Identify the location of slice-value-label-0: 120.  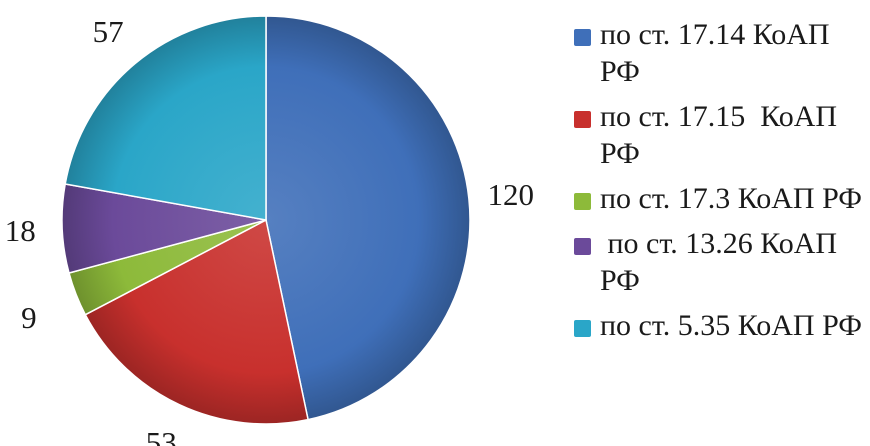
(510, 194).